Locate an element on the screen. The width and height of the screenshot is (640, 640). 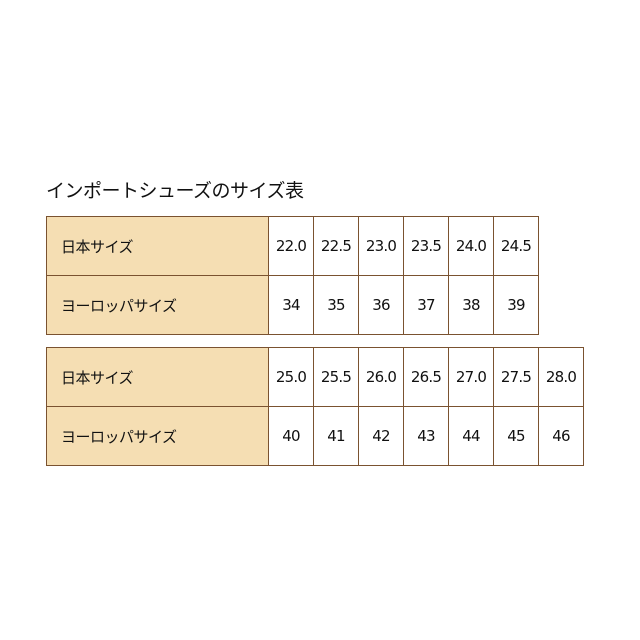
size-cell: 46 is located at coordinates (561, 436).